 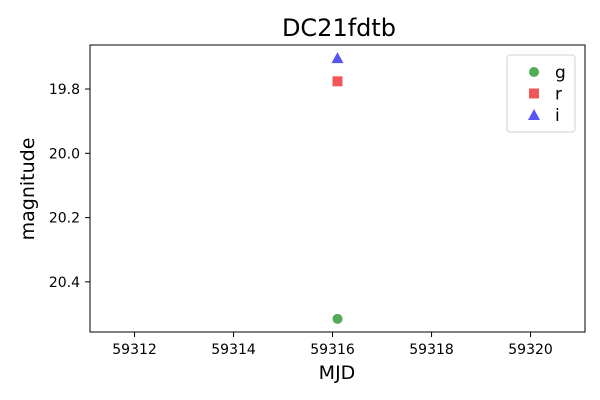 I want to click on x-tick-label: 59314, so click(x=233, y=350).